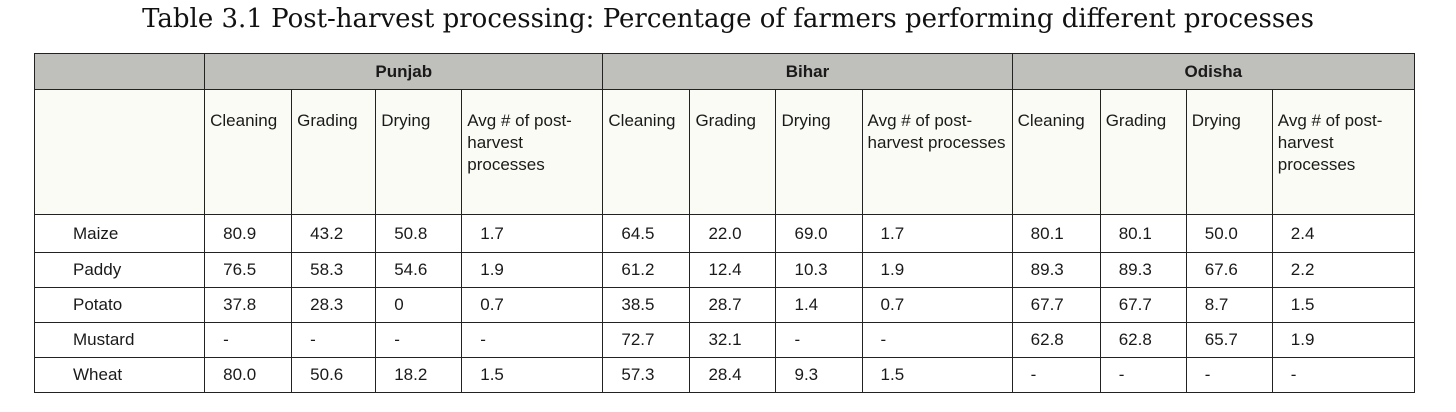 The width and height of the screenshot is (1456, 412). I want to click on value-cell: 38.5, so click(646, 305).